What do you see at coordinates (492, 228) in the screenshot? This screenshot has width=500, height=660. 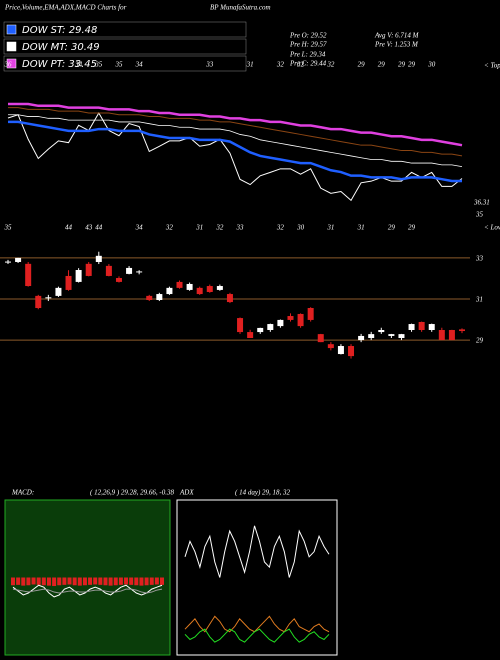 I see `side-label: < Lows` at bounding box center [492, 228].